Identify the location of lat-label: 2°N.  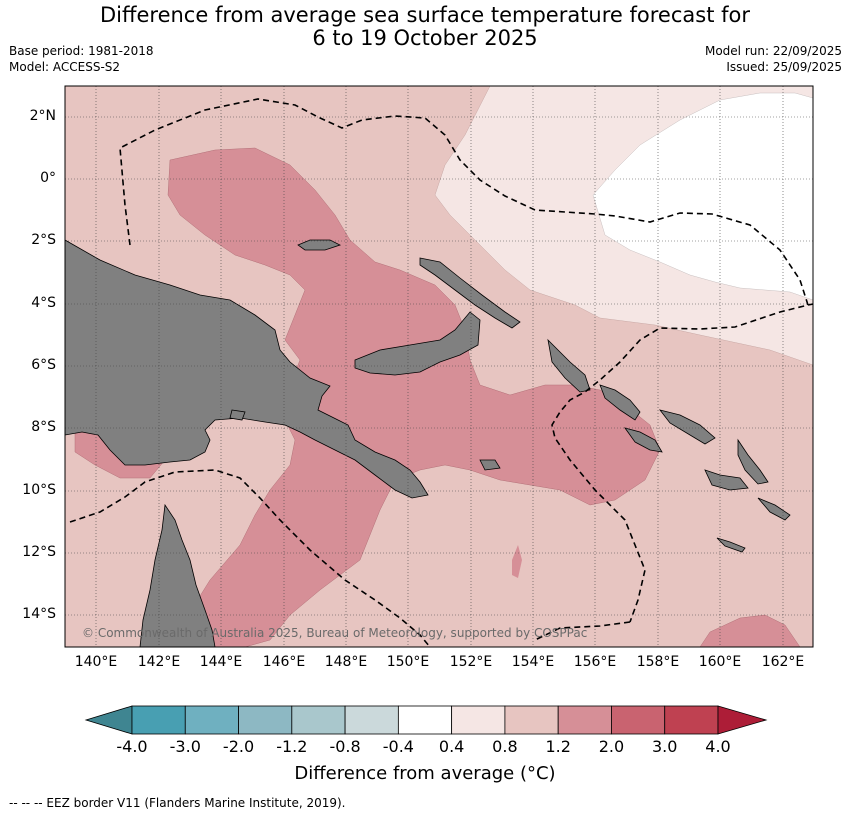
(42, 116).